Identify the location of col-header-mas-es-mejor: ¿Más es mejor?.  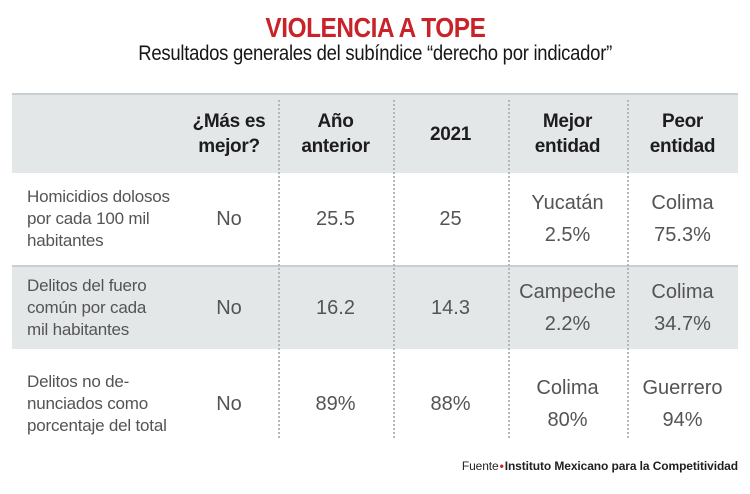
(229, 134).